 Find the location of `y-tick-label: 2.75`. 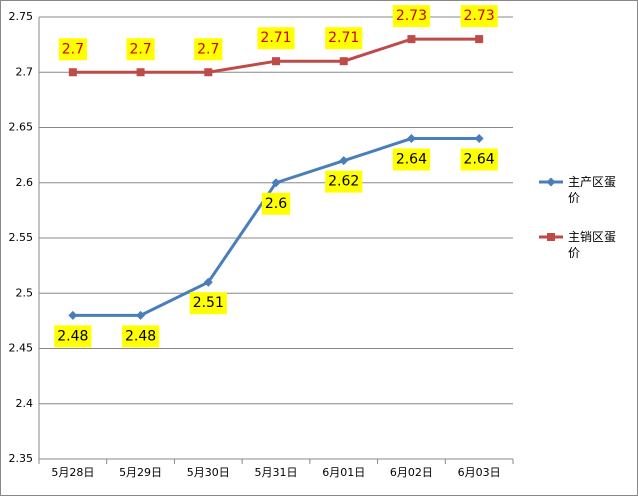

y-tick-label: 2.75 is located at coordinates (21, 16).